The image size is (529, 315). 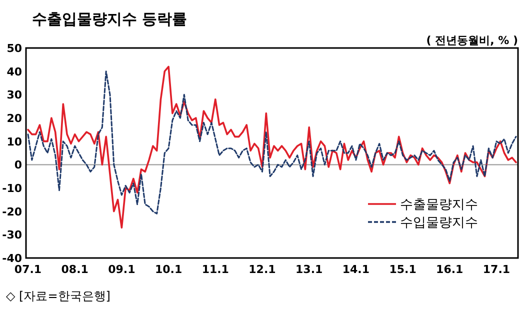 What do you see at coordinates (439, 205) in the screenshot?
I see `legend-label: 수출물량지수` at bounding box center [439, 205].